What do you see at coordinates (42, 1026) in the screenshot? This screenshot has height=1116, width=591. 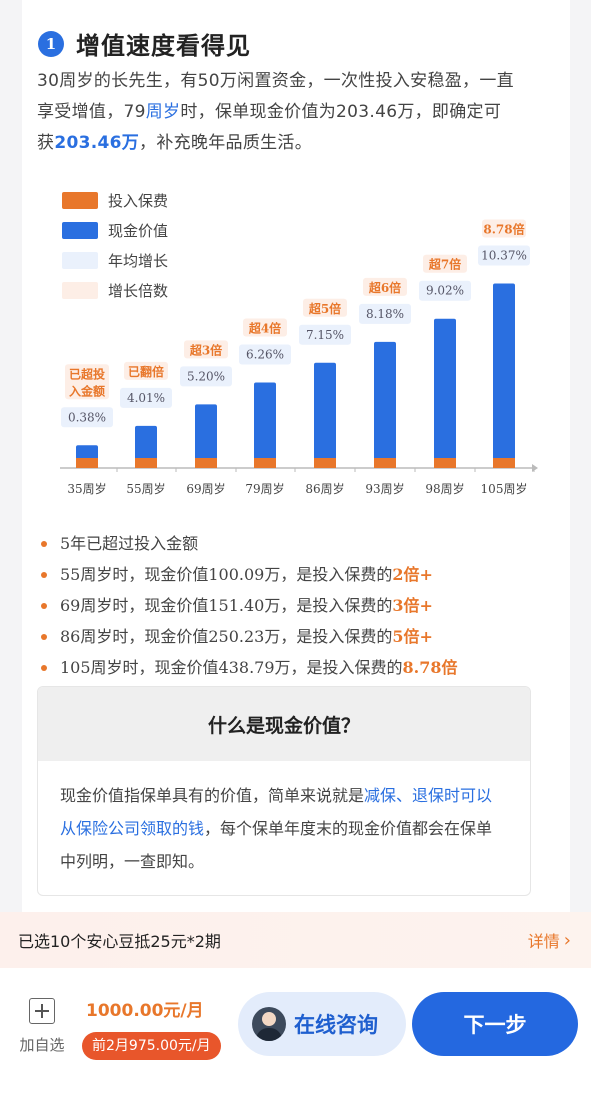 I see `add-watchlist-button: 加自选` at bounding box center [42, 1026].